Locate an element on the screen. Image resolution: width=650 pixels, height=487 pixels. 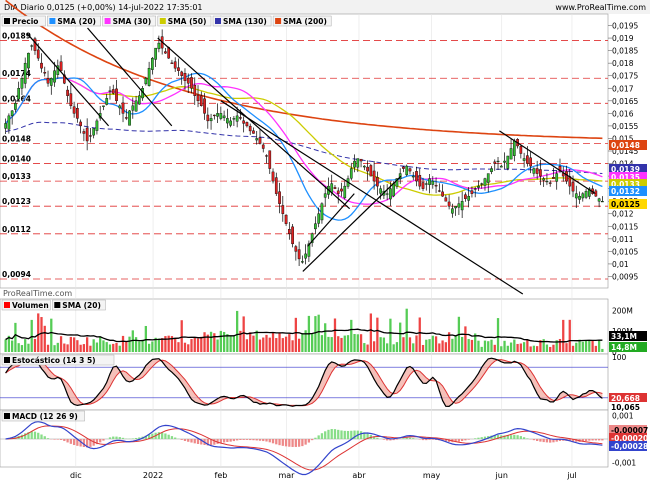
price-tick-label: 0,0115 is located at coordinates (625, 226).